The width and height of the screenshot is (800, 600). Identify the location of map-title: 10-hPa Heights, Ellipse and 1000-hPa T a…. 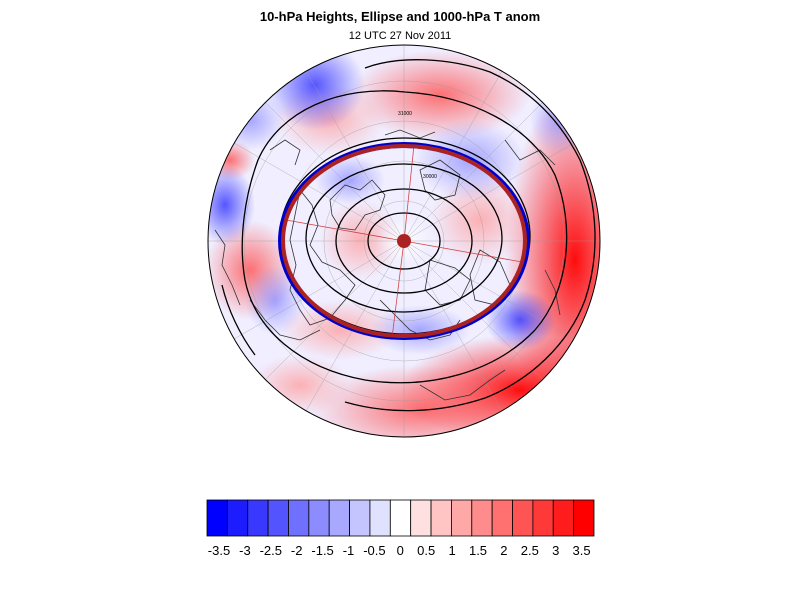
(400, 16).